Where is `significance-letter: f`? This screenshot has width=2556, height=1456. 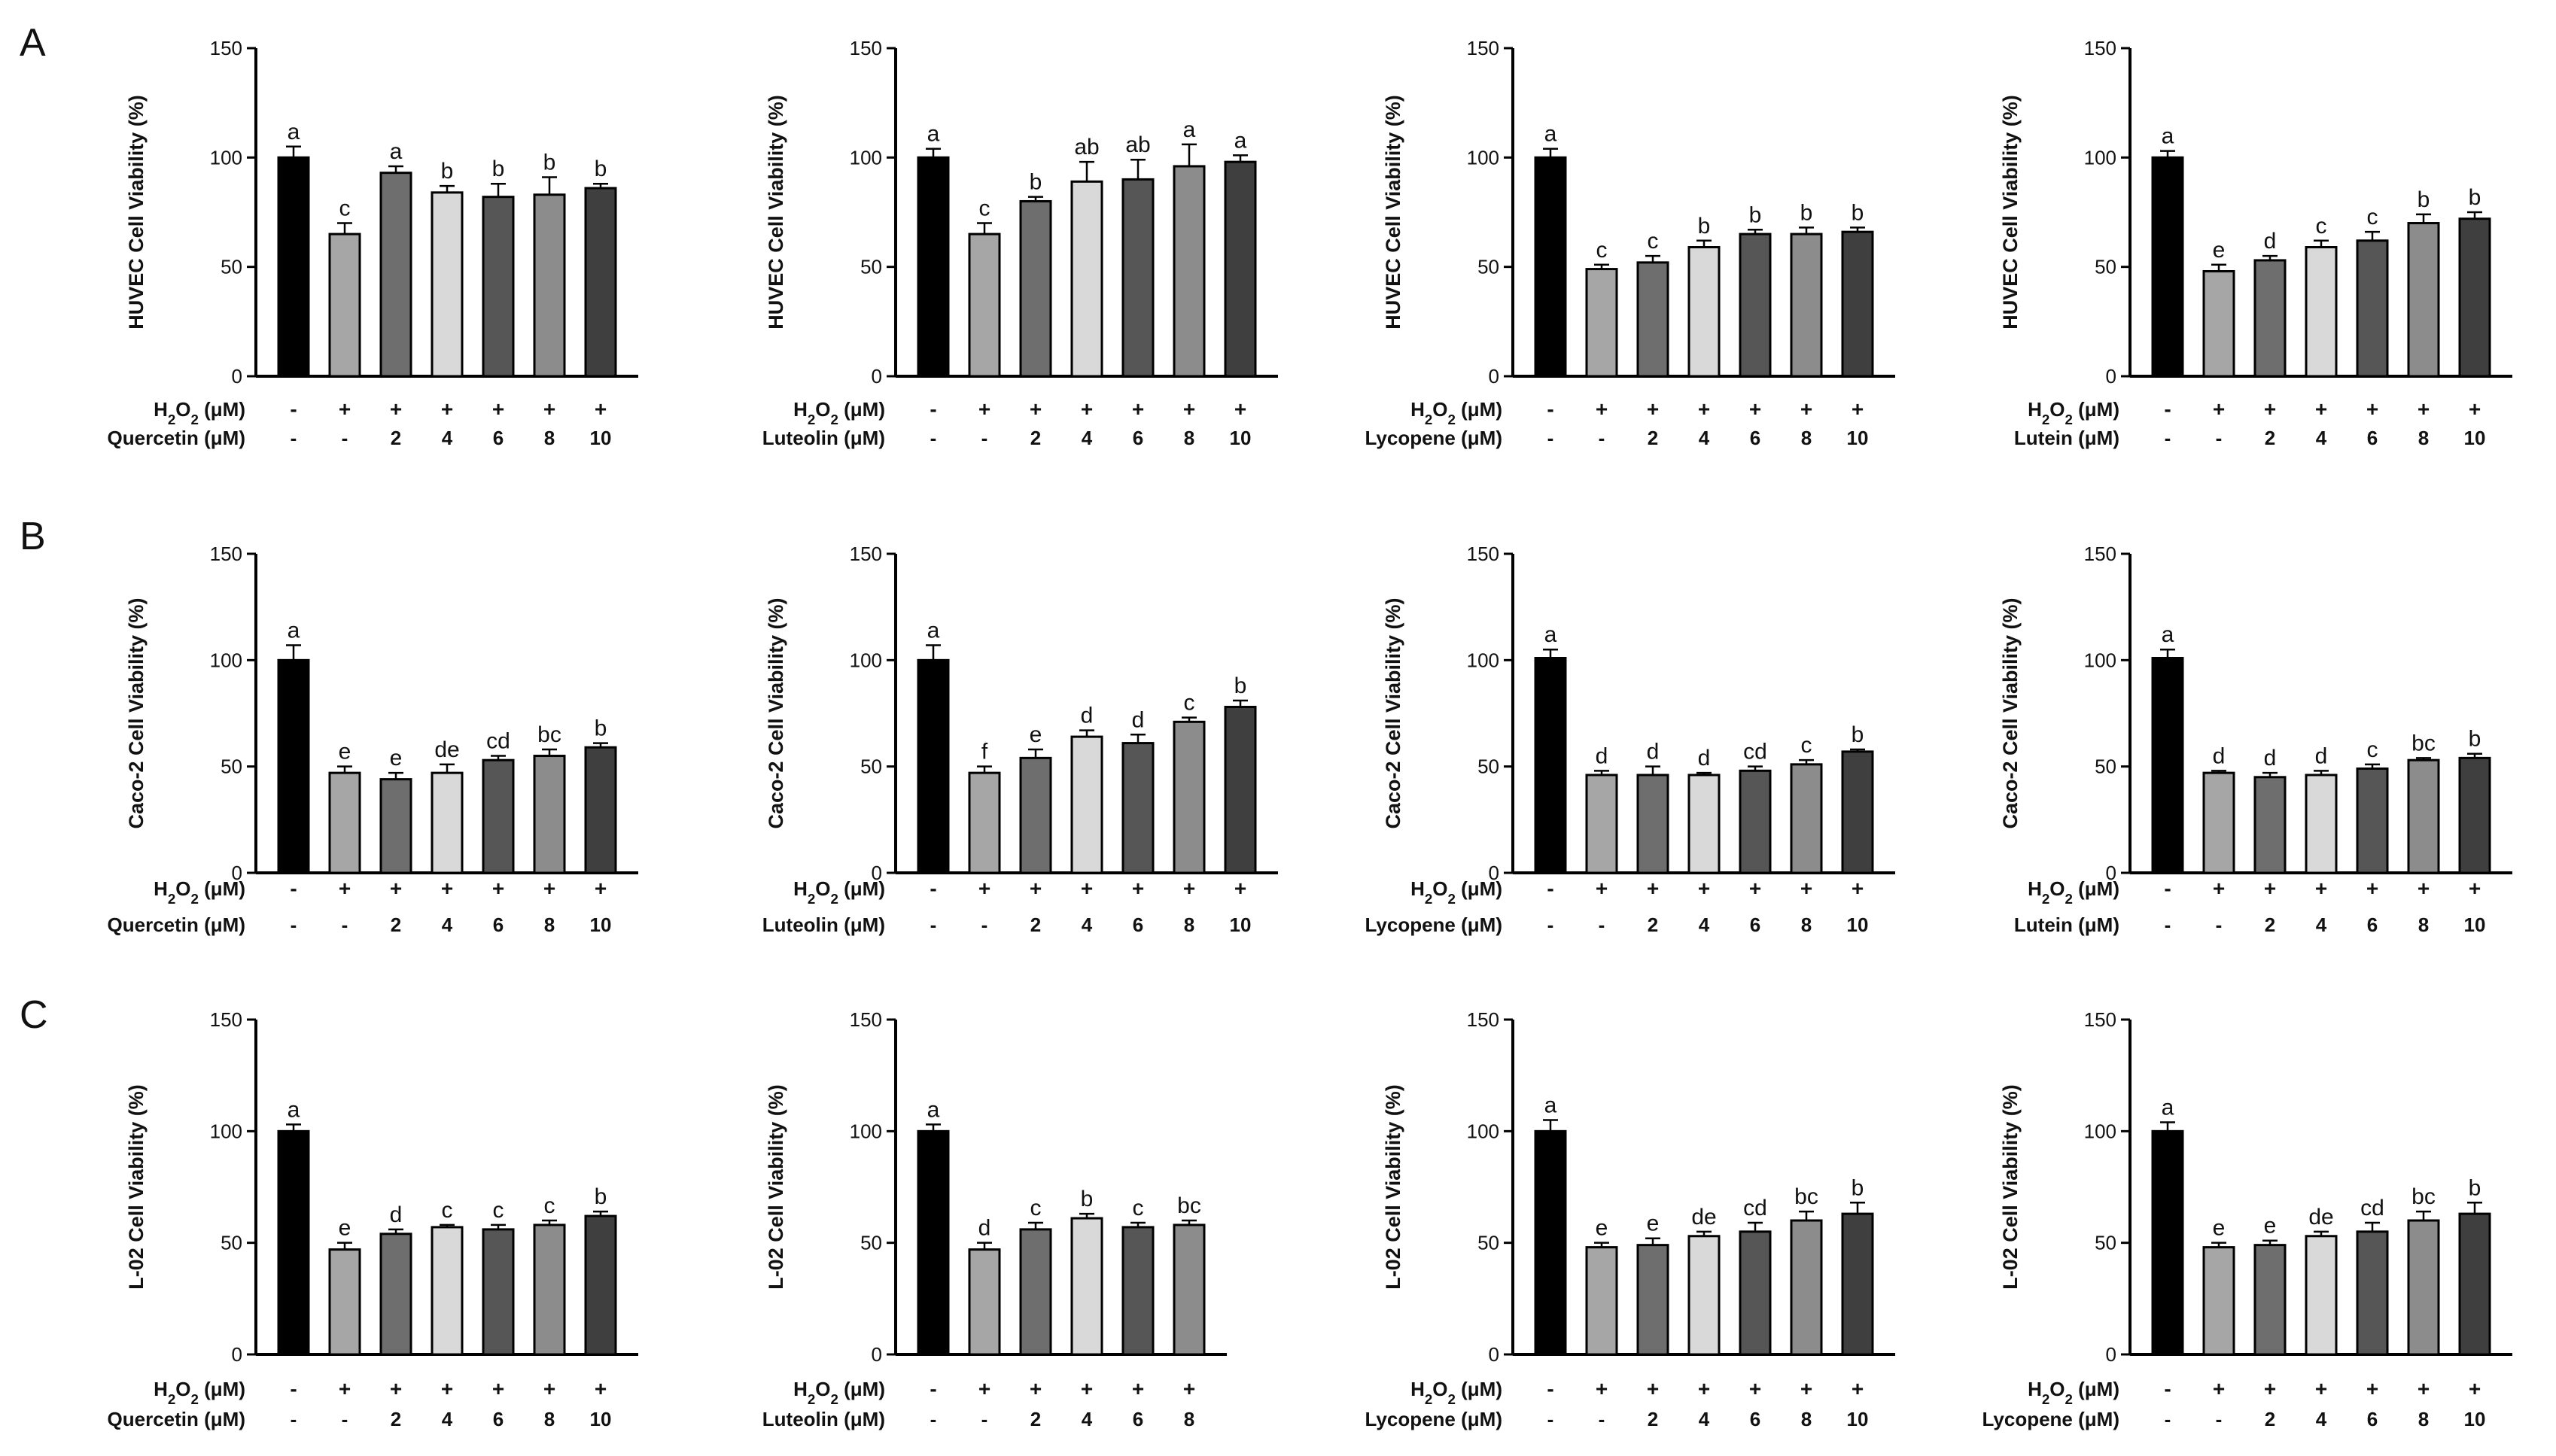
significance-letter: f is located at coordinates (985, 752).